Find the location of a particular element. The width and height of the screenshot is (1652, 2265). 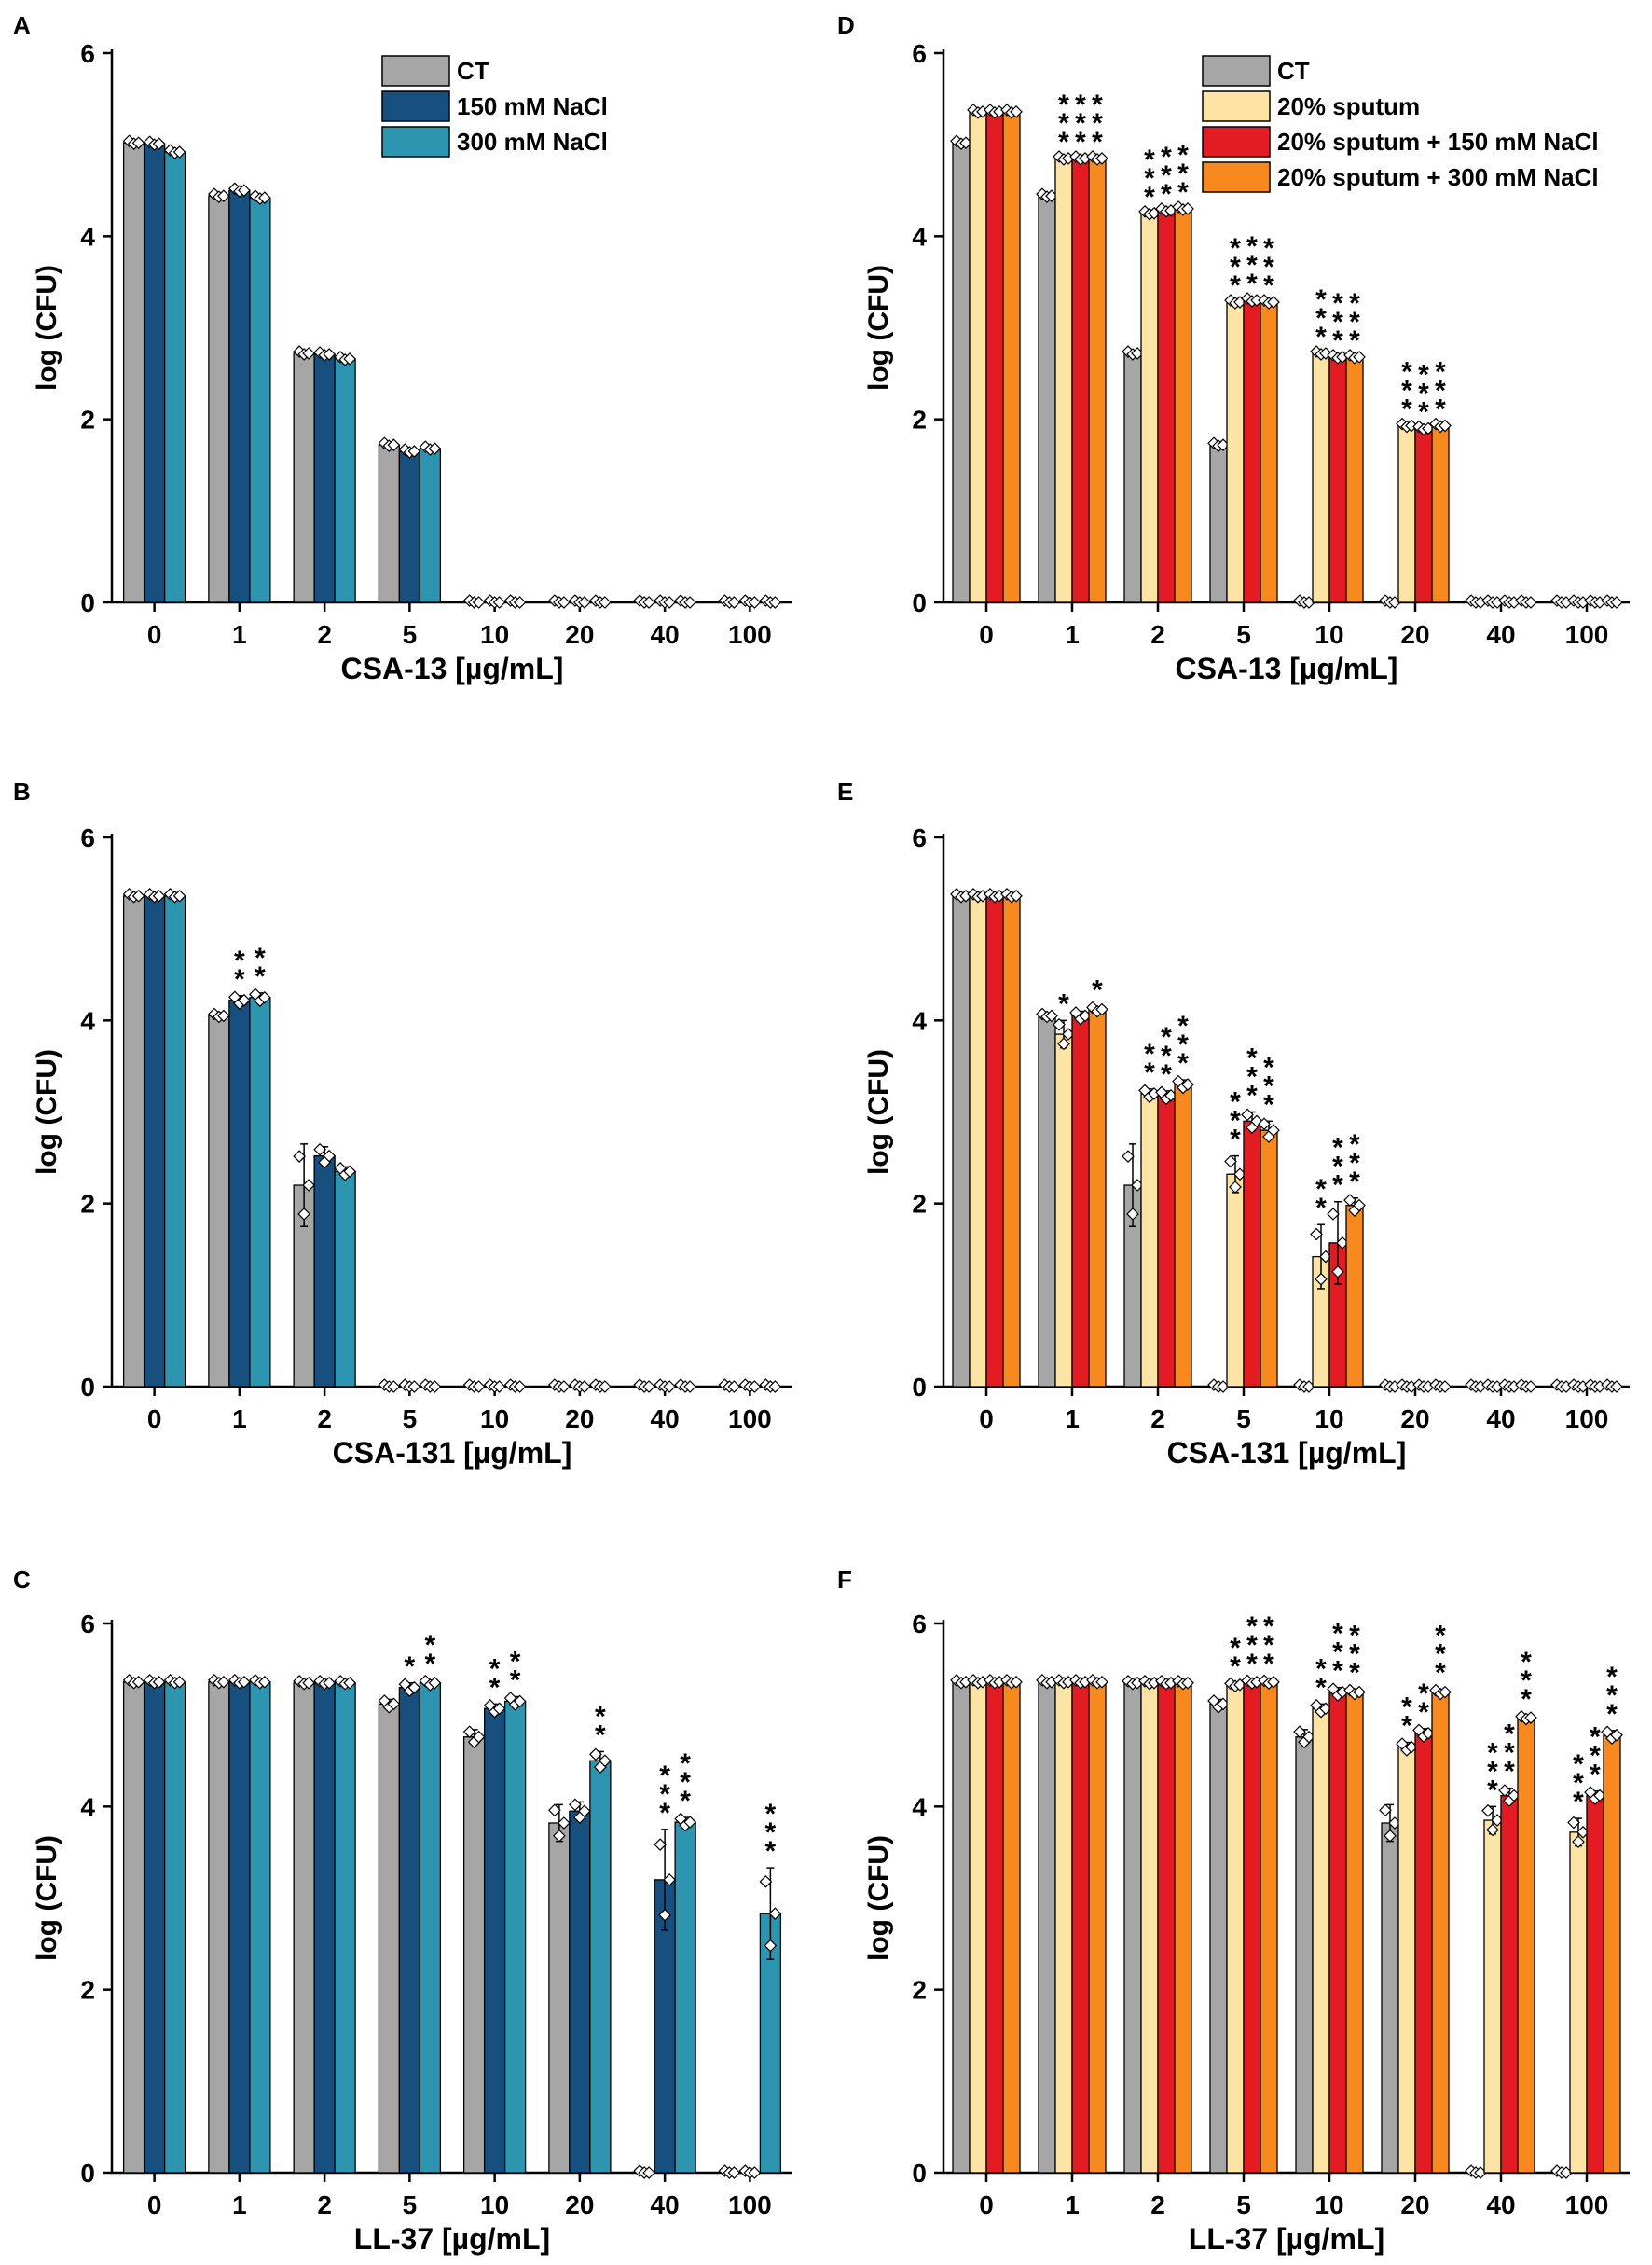

y-axis-label: log (CFU) is located at coordinates (878, 328).